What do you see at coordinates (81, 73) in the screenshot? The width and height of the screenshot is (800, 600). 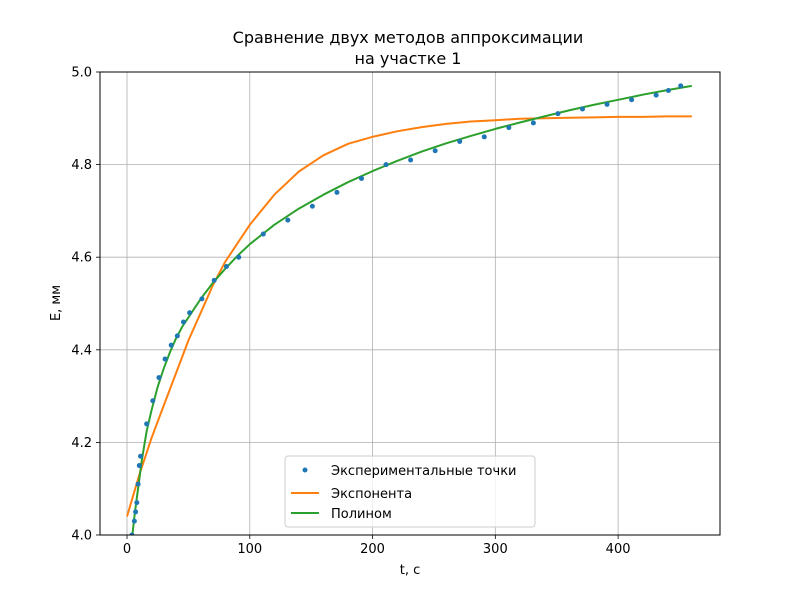 I see `y-tick-label: 5.0` at bounding box center [81, 73].